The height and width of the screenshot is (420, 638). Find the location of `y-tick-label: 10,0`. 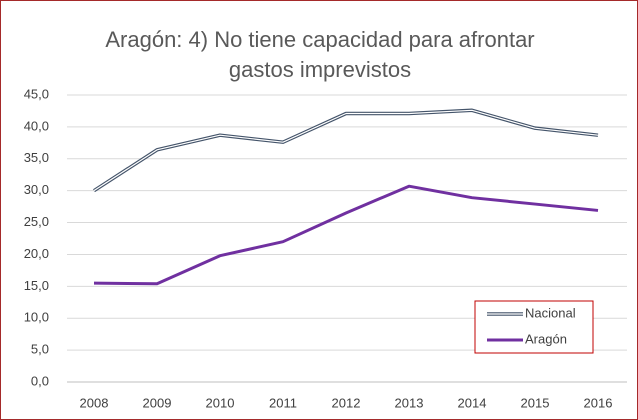

y-tick-label: 10,0 is located at coordinates (36, 317).